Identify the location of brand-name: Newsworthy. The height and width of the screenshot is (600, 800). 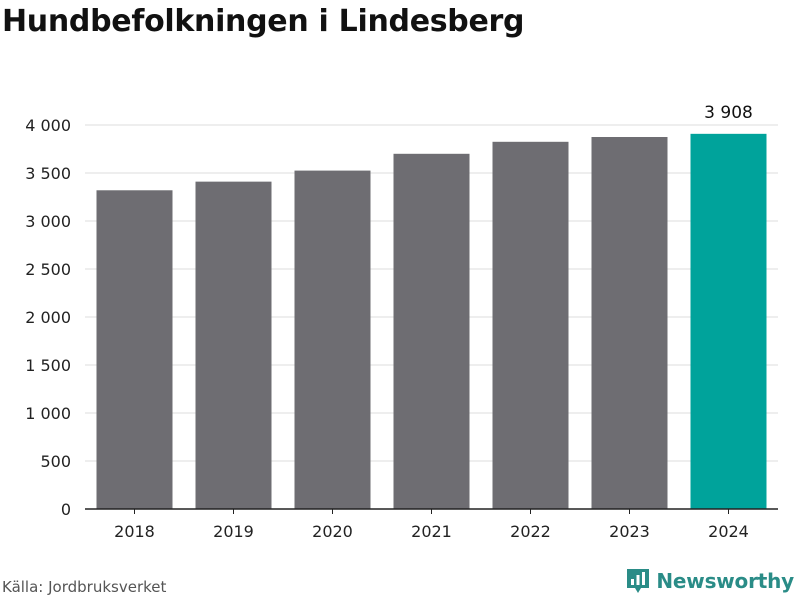
(725, 581).